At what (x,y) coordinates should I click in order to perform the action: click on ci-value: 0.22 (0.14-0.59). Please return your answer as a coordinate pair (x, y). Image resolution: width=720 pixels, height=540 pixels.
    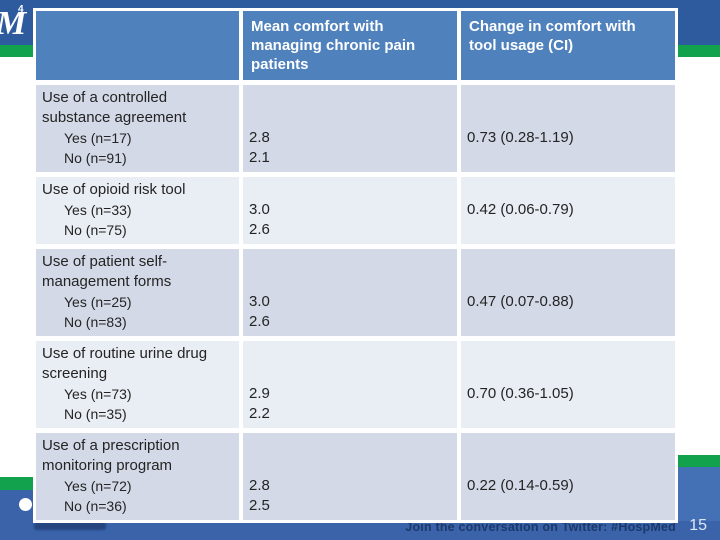
    Looking at the image, I should click on (520, 485).